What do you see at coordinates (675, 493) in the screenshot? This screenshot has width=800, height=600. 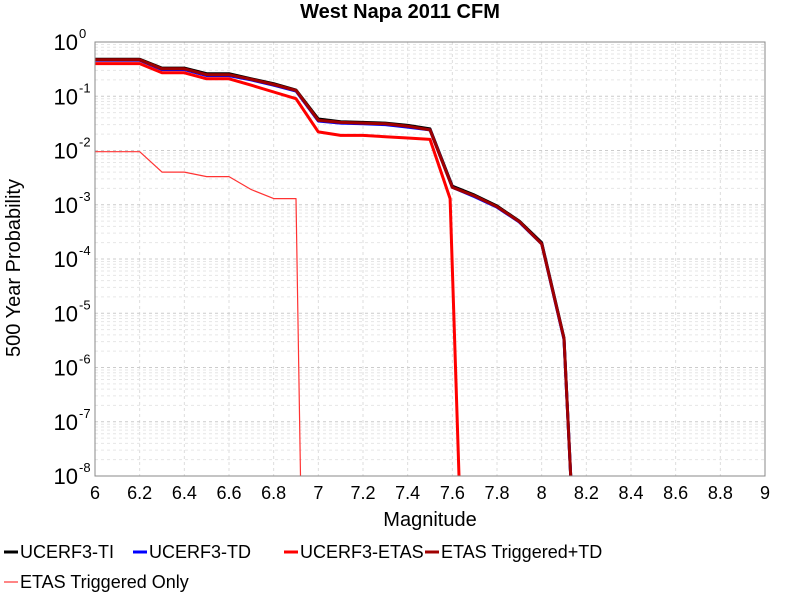 I see `x-tick-label: 8.6` at bounding box center [675, 493].